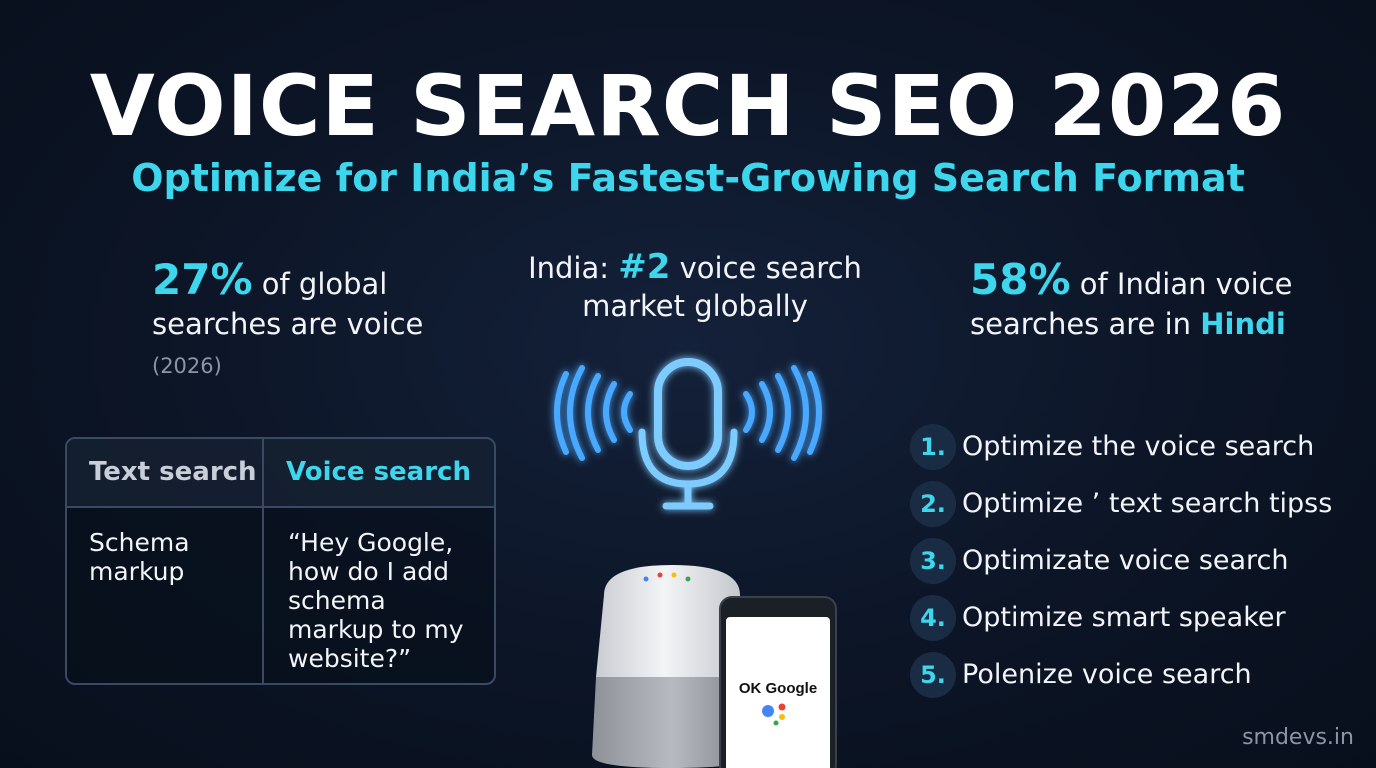  I want to click on list-item: 1. Optimize the voice search, so click(1130, 446).